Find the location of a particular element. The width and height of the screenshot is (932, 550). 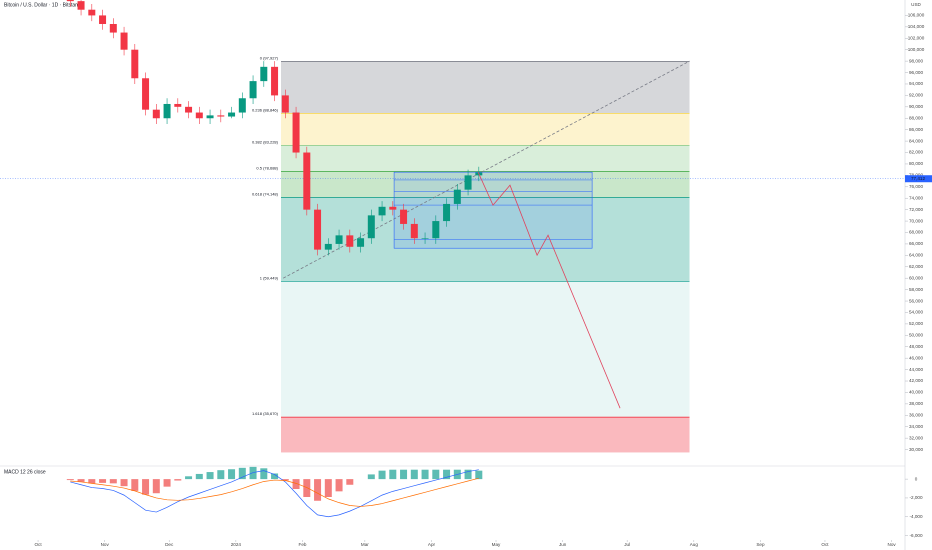

y-tick-label: 64,000 is located at coordinates (916, 255).